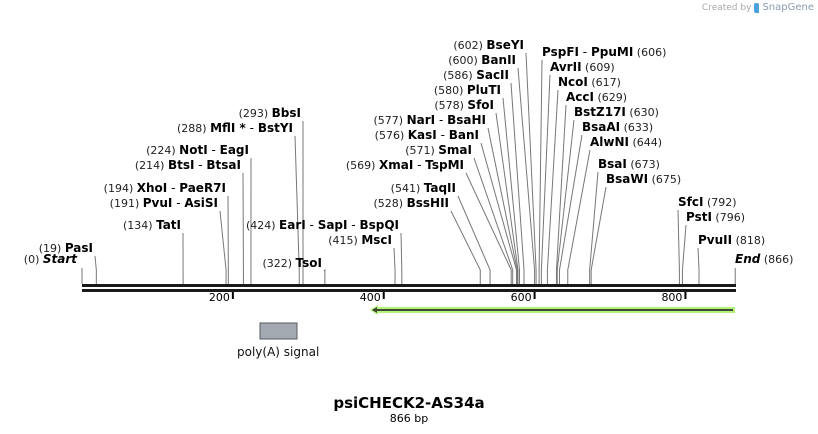 This screenshot has height=434, width=818. I want to click on svg-text: PvuII (818), so click(731, 240).